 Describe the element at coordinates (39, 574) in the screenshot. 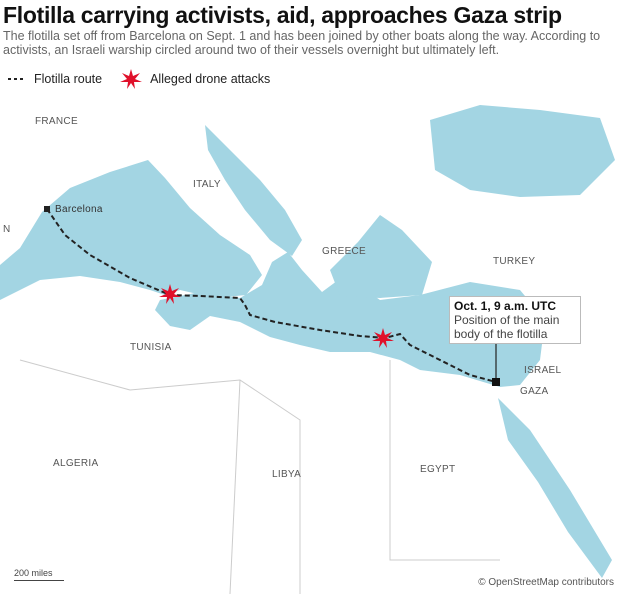

I see `scale-bar: 200 miles` at that location.